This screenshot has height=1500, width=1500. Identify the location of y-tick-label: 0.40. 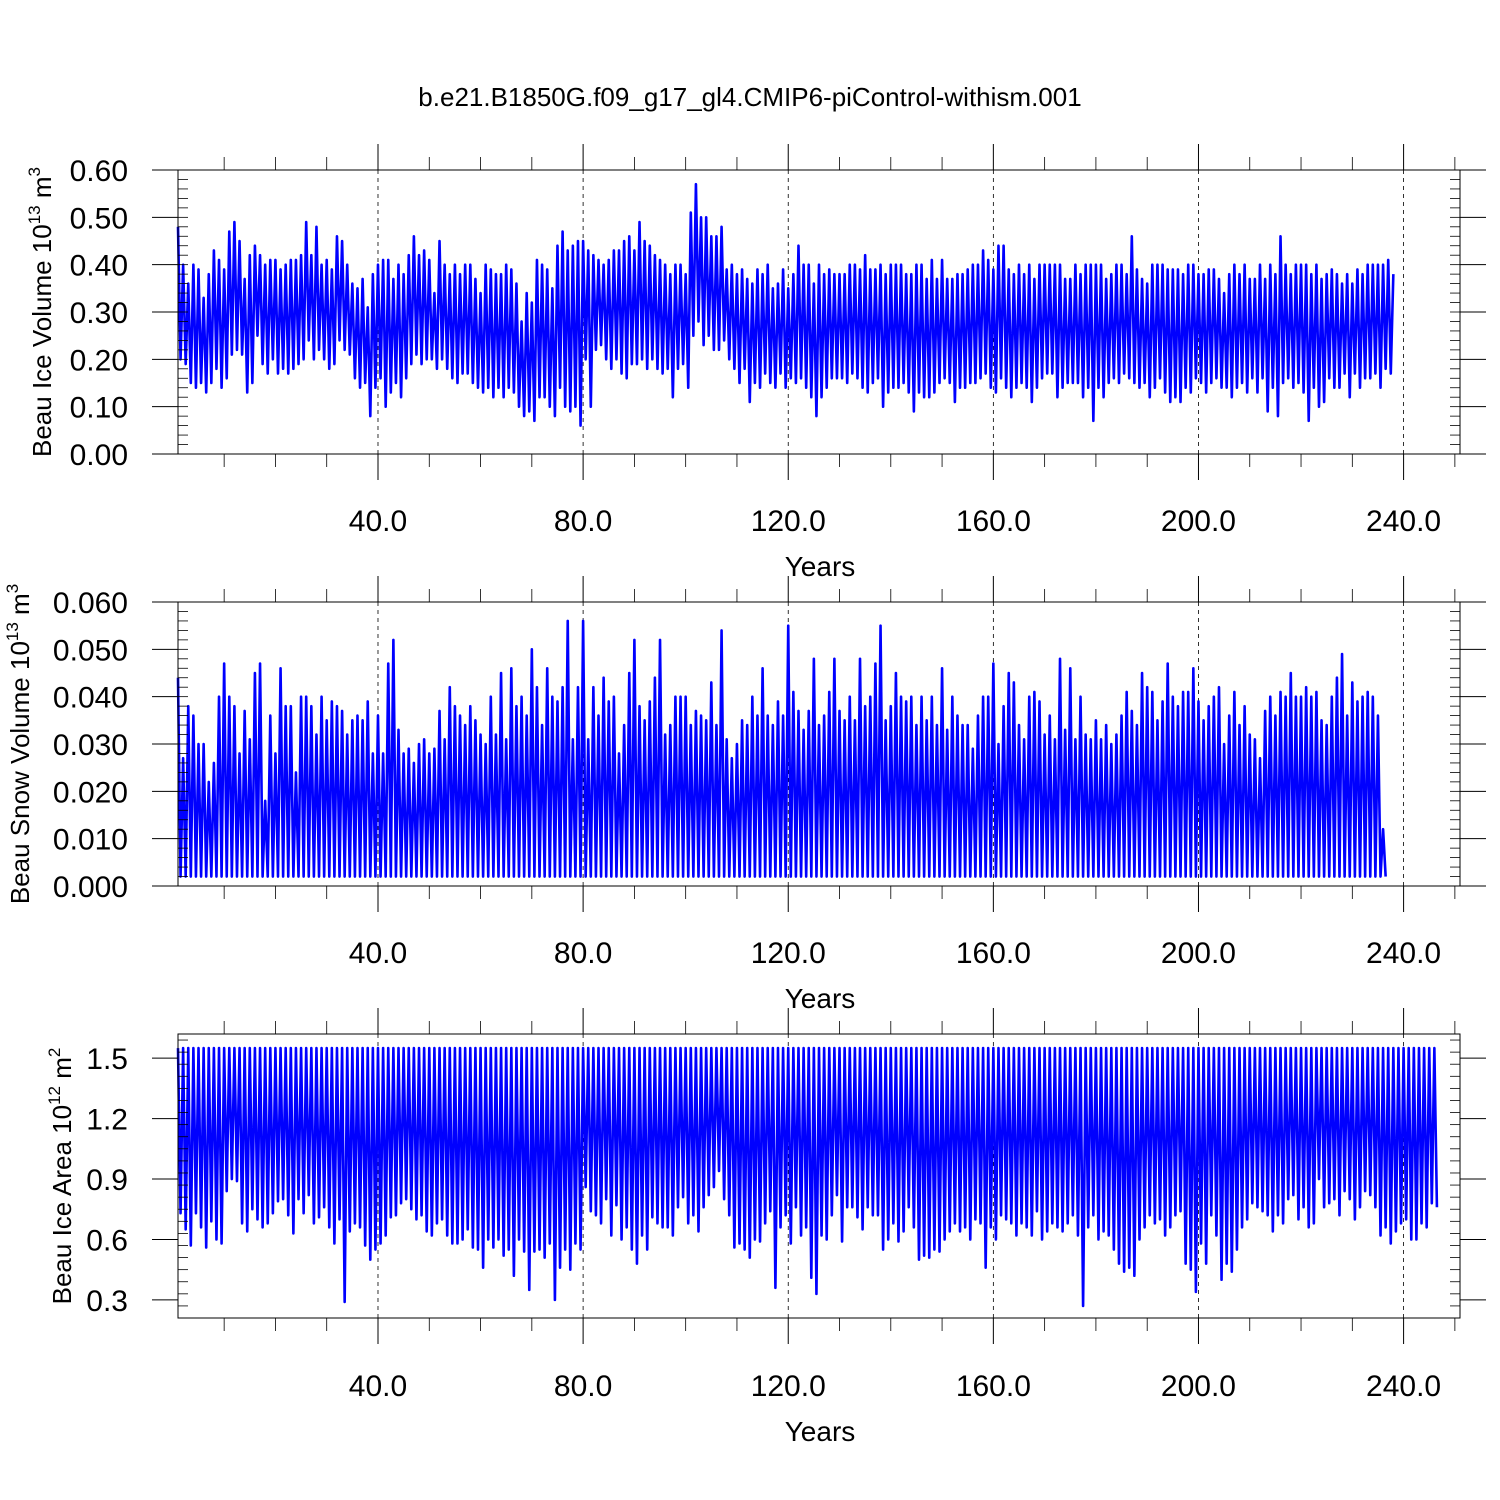
(99, 266).